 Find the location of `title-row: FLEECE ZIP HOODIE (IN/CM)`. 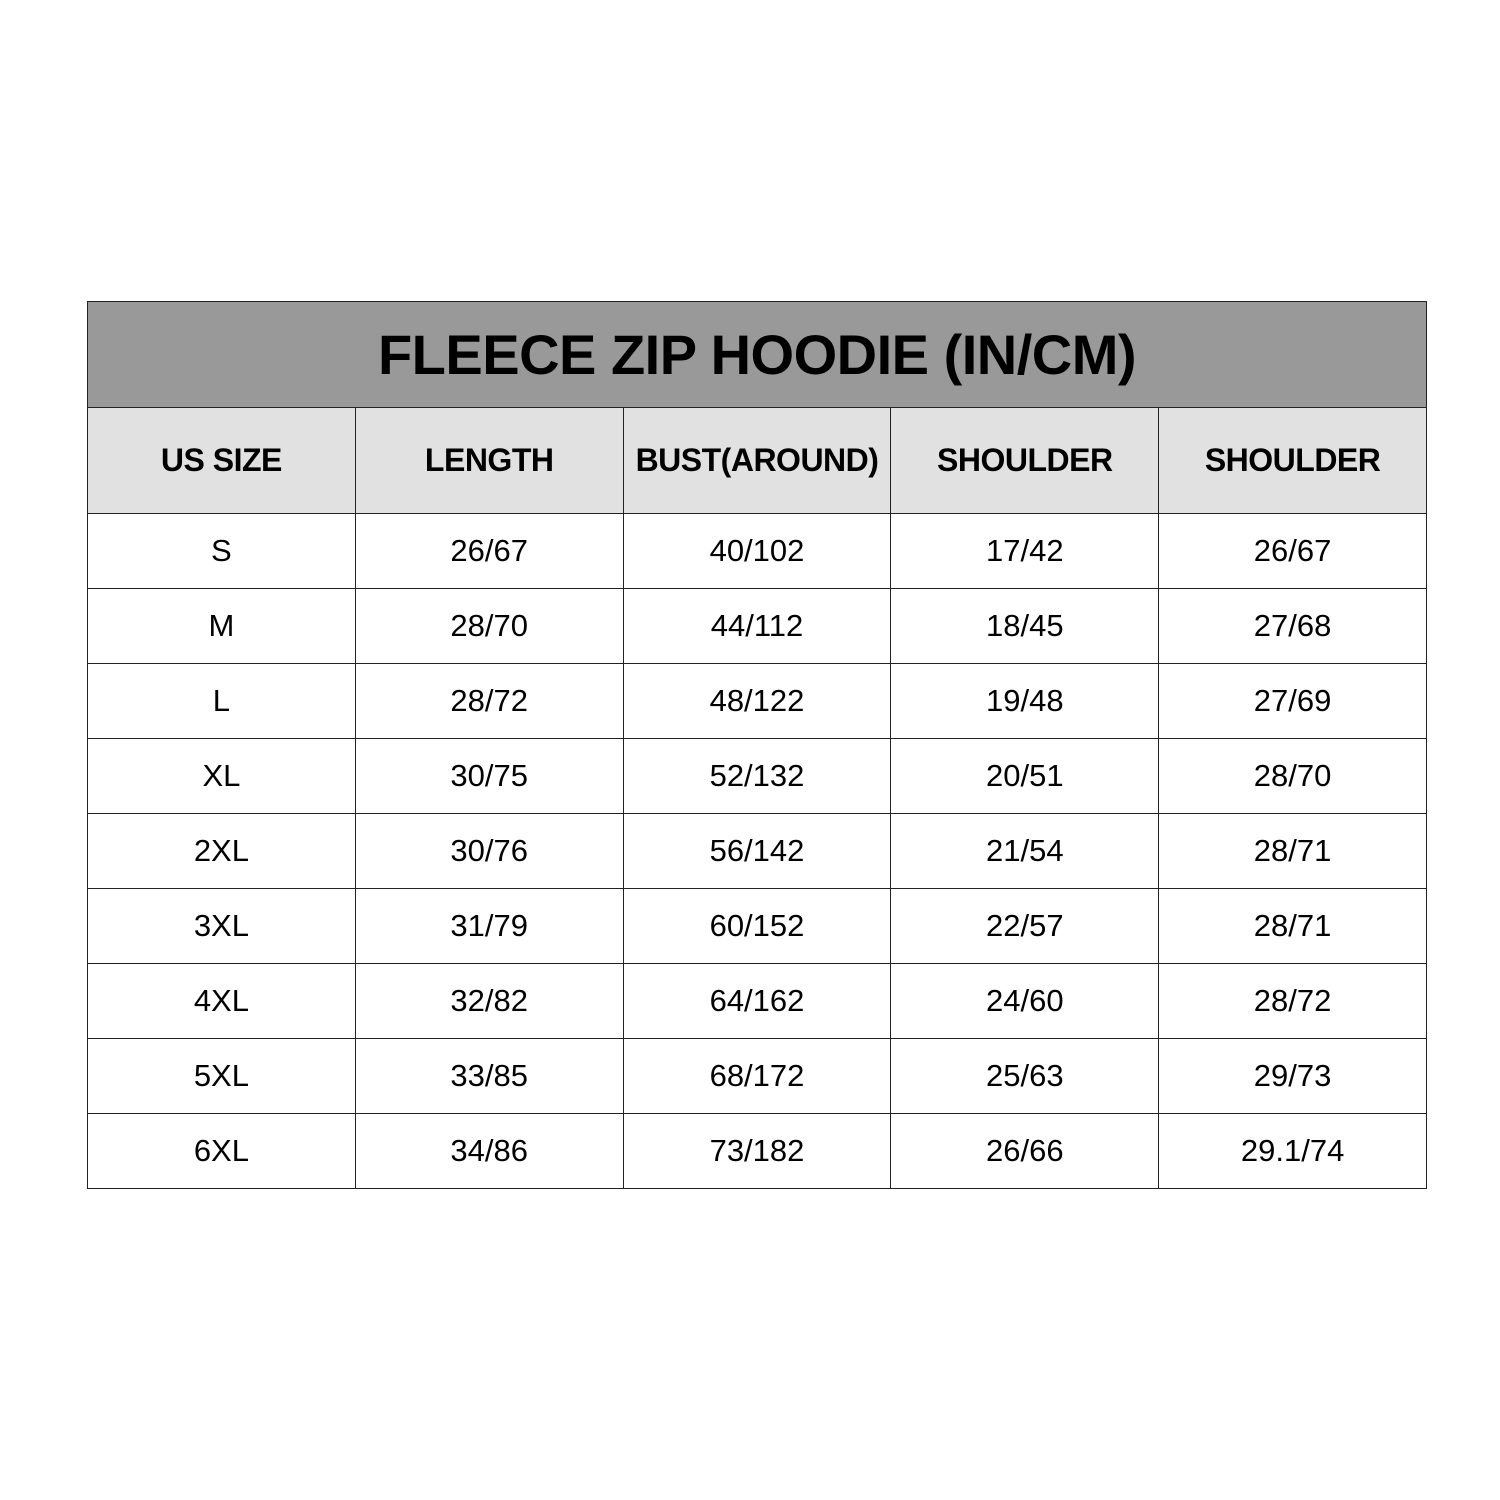

title-row: FLEECE ZIP HOODIE (IN/CM) is located at coordinates (757, 354).